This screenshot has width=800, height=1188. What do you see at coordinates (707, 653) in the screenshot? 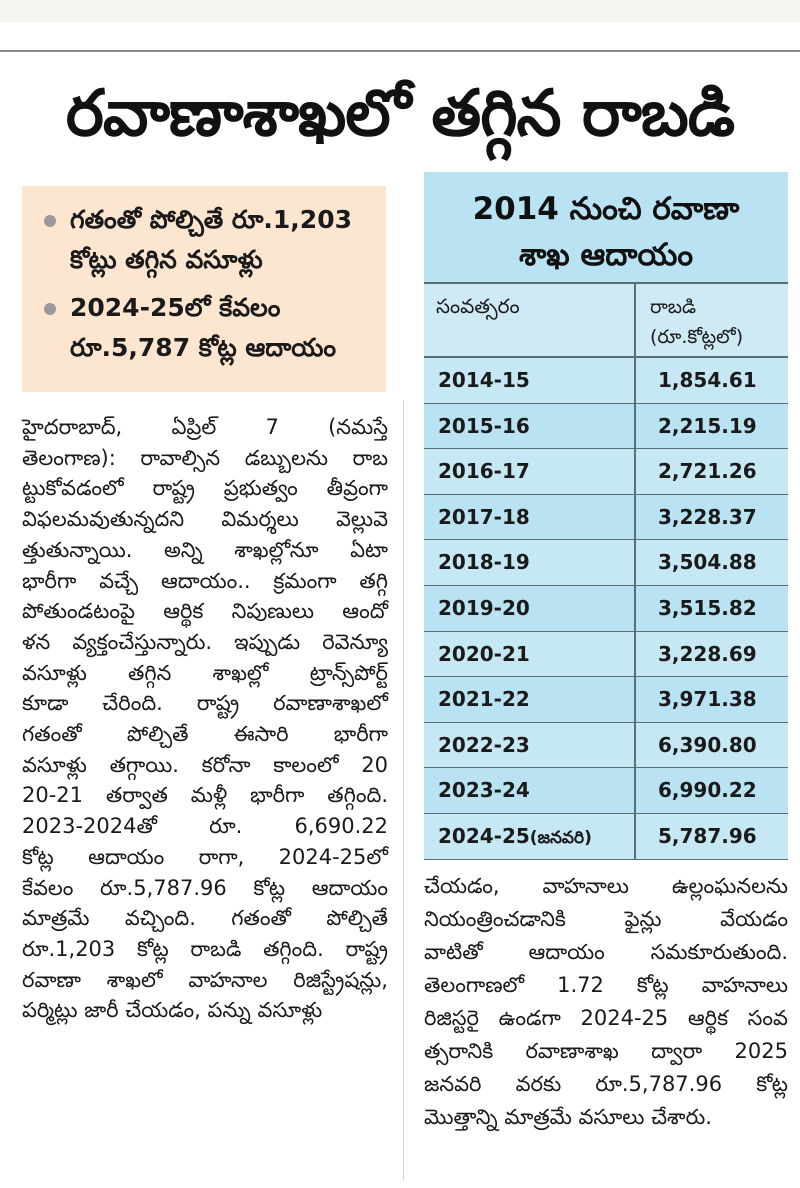
I see `row-value: 3,228.69` at bounding box center [707, 653].